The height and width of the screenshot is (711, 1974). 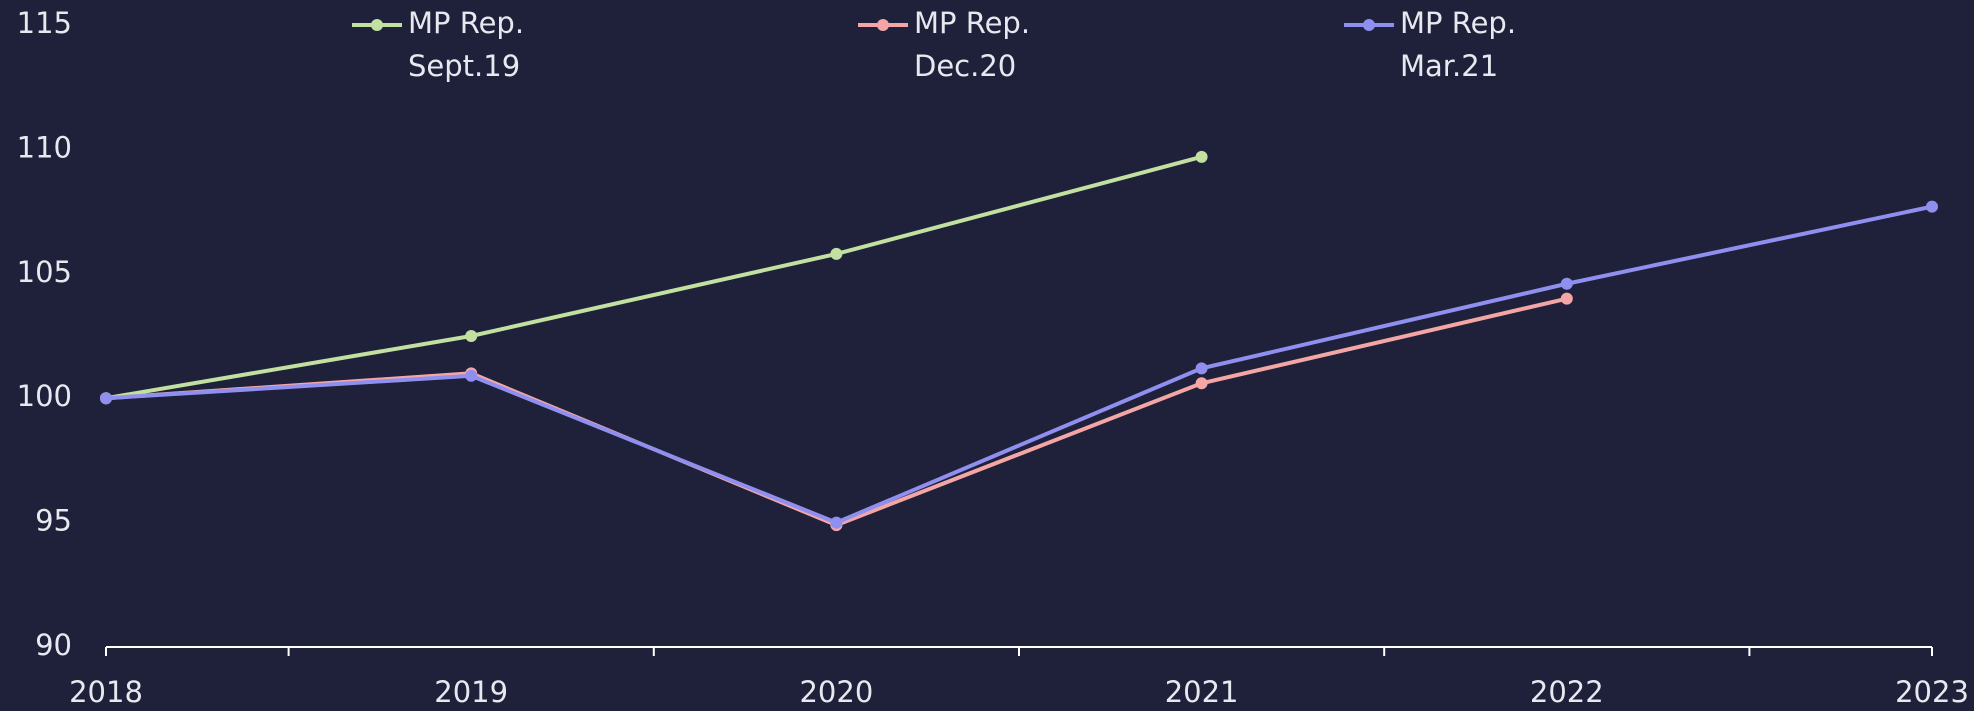 I want to click on x-tick-label: 2022, so click(x=1567, y=692).